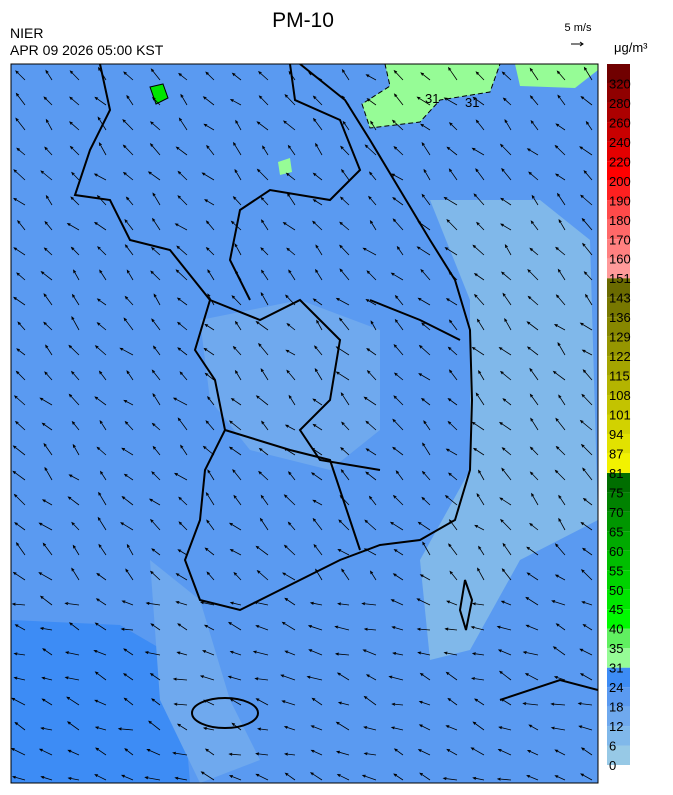  I want to click on colorbar-label: 24, so click(616, 687).